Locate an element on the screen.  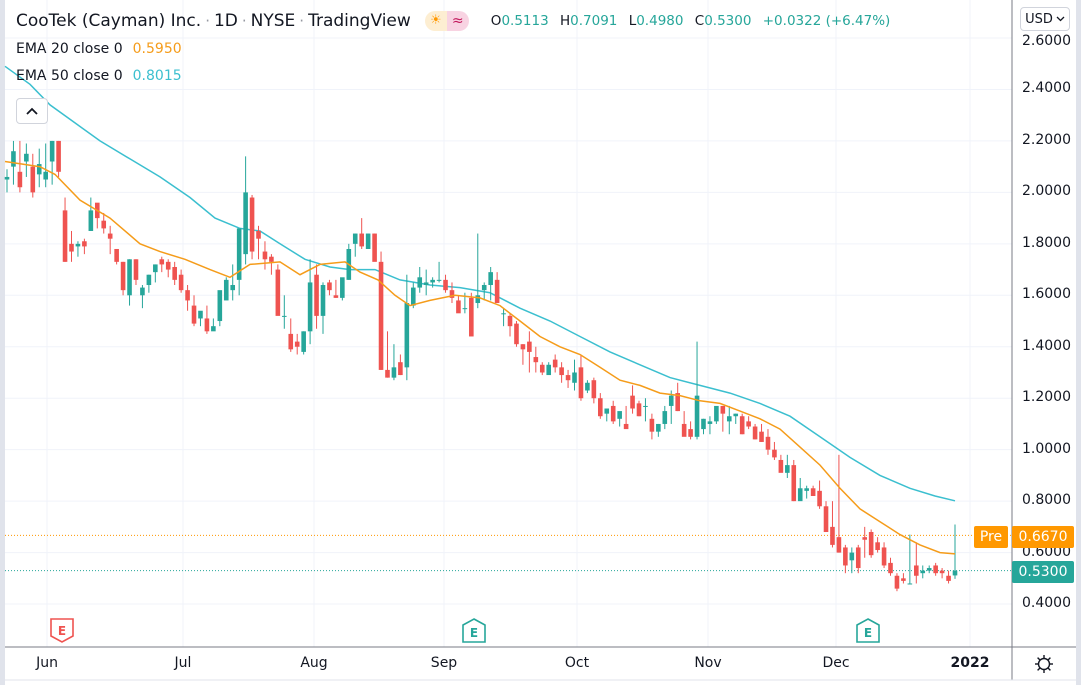
price-axis-tick: 0.4000 is located at coordinates (1046, 603).